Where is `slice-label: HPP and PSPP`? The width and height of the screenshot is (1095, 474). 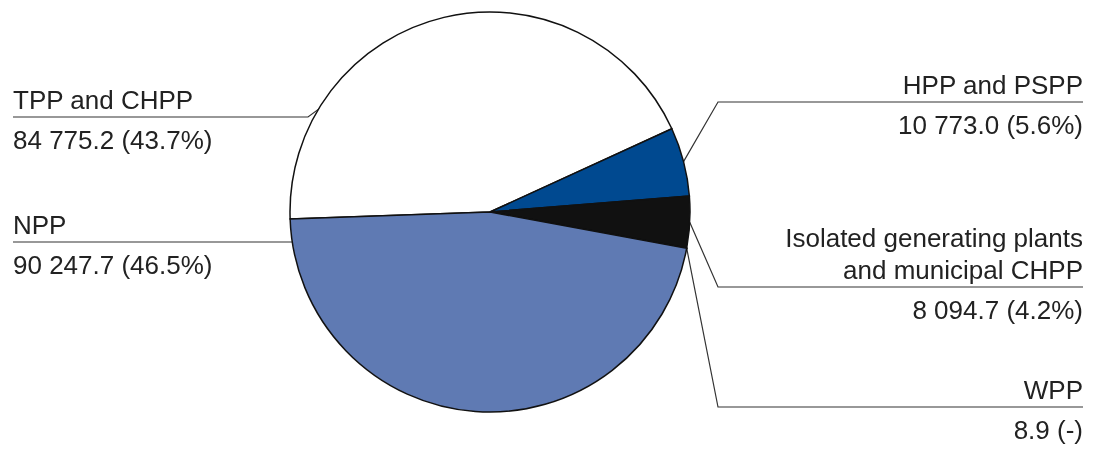
slice-label: HPP and PSPP is located at coordinates (992, 85).